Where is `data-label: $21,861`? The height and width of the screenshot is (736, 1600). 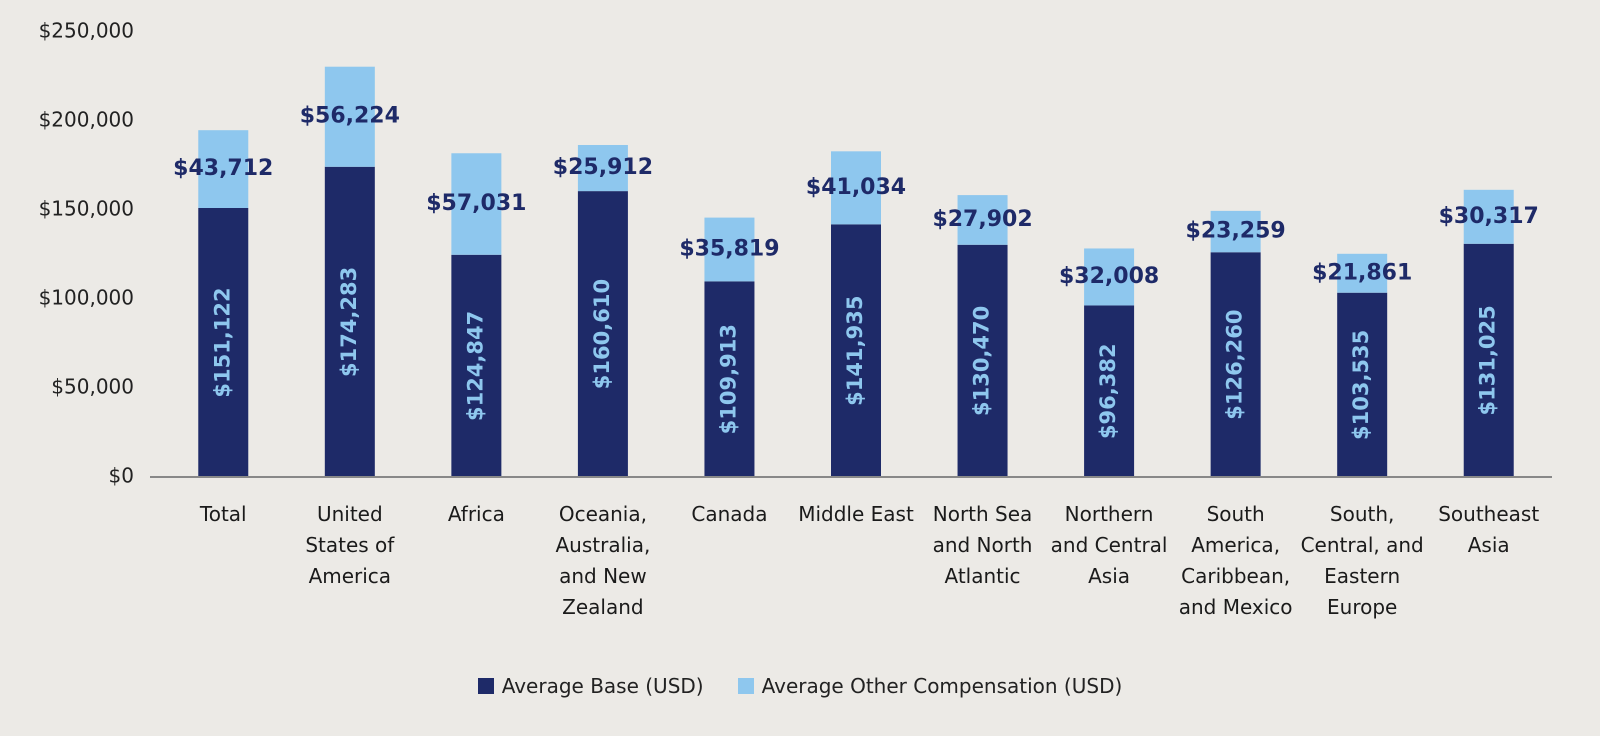 data-label: $21,861 is located at coordinates (1362, 272).